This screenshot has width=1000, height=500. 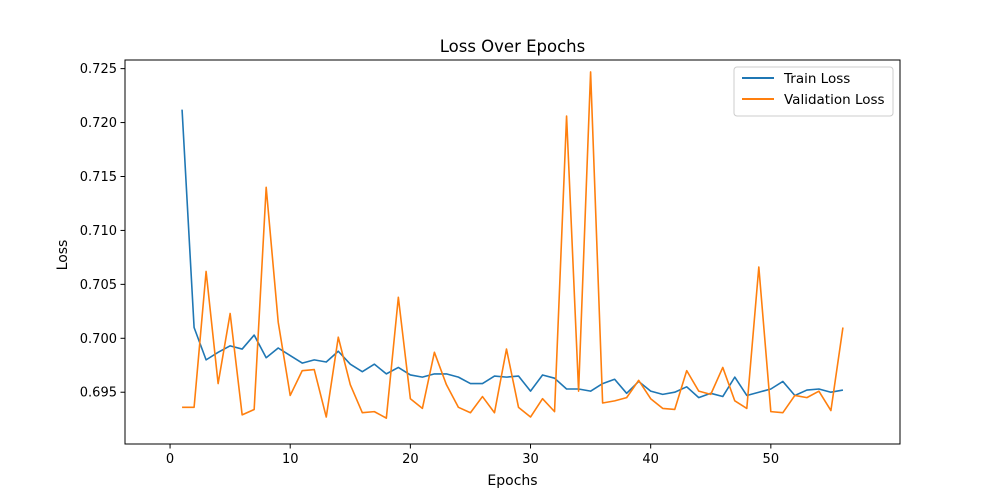 I want to click on y-tick-label-0.705: 0.705, so click(x=98, y=285).